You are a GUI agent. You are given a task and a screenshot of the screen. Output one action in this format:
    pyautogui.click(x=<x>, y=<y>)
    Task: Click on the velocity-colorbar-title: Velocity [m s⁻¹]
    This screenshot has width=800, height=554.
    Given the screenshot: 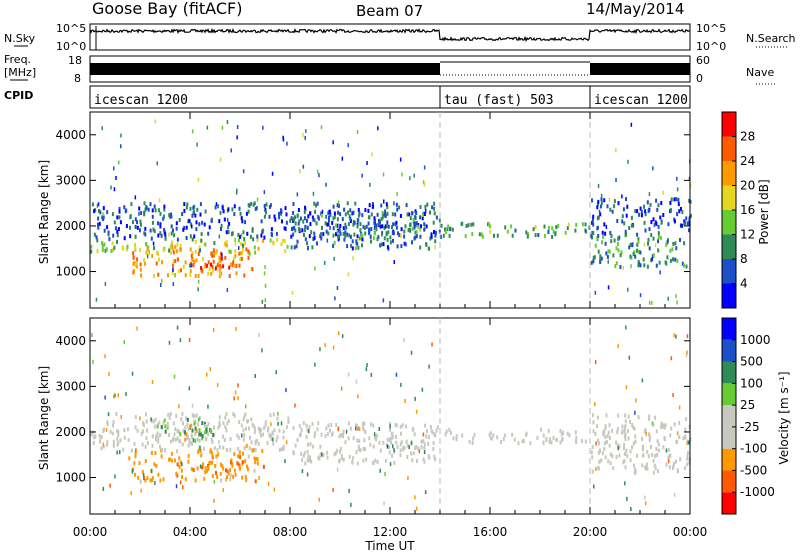 What is the action you would take?
    pyautogui.click(x=784, y=417)
    